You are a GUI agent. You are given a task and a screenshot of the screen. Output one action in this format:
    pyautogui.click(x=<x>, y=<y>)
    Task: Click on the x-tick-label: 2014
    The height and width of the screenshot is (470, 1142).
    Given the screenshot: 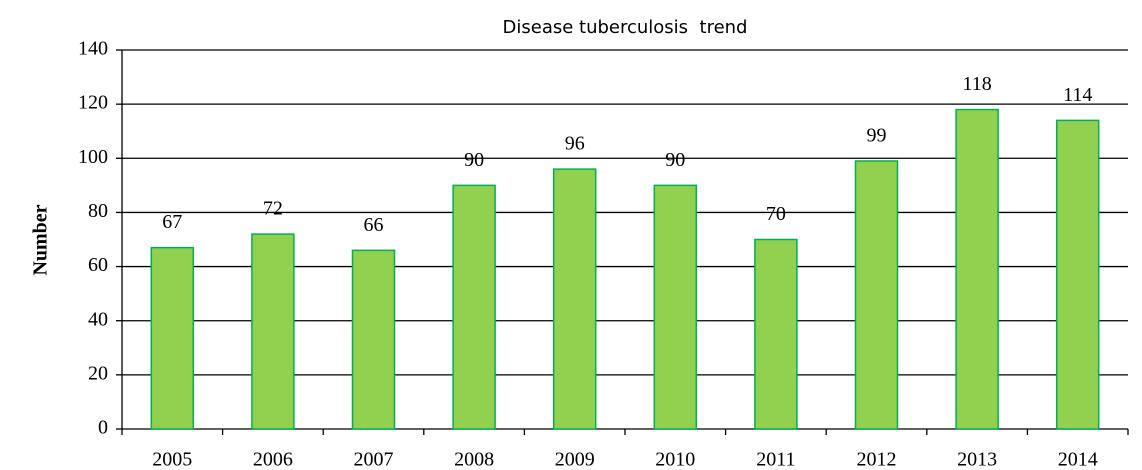 What is the action you would take?
    pyautogui.click(x=1078, y=459)
    